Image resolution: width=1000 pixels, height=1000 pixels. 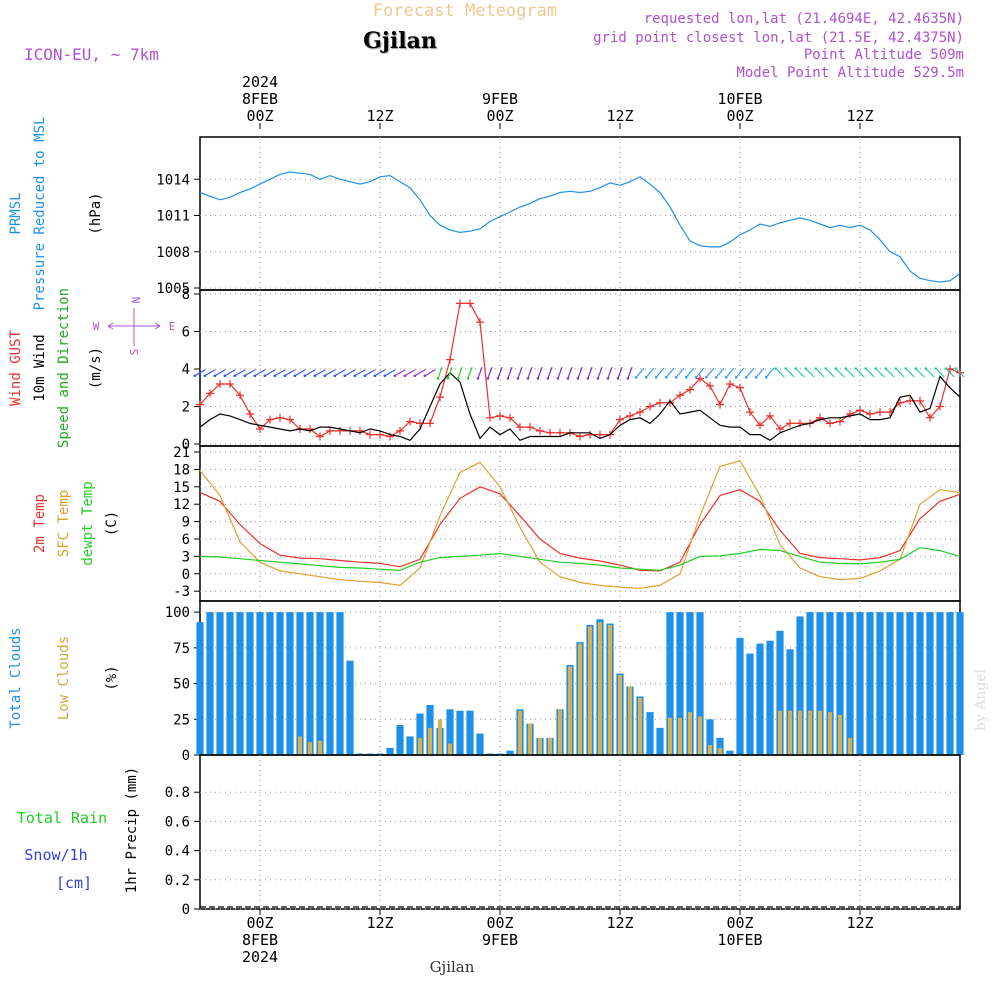 I want to click on time-tick-label: 9FEB, so click(x=500, y=99).